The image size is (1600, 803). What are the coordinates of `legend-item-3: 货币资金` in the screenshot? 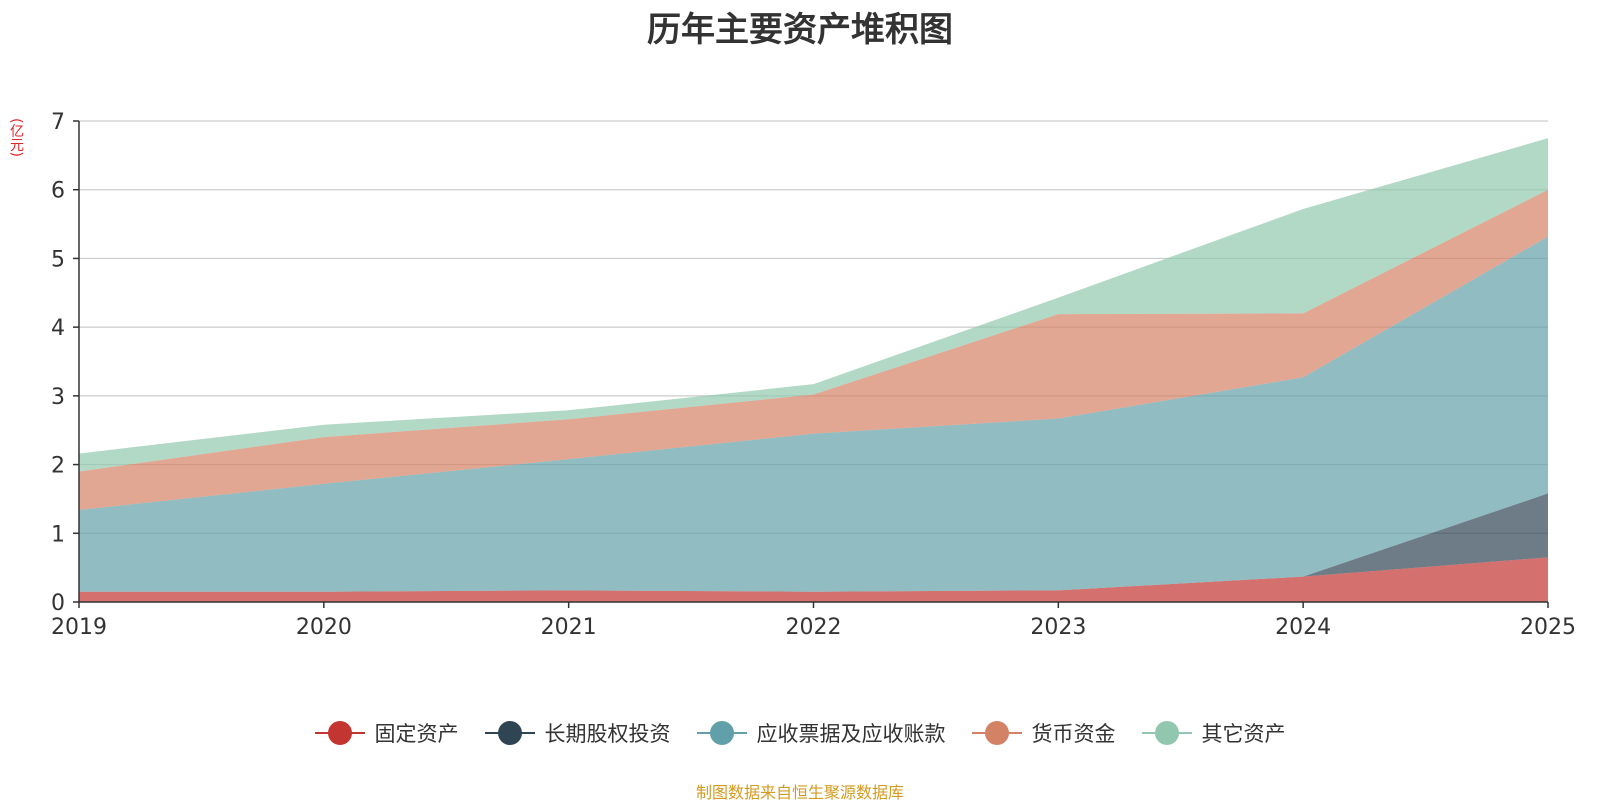 It's located at (1043, 733).